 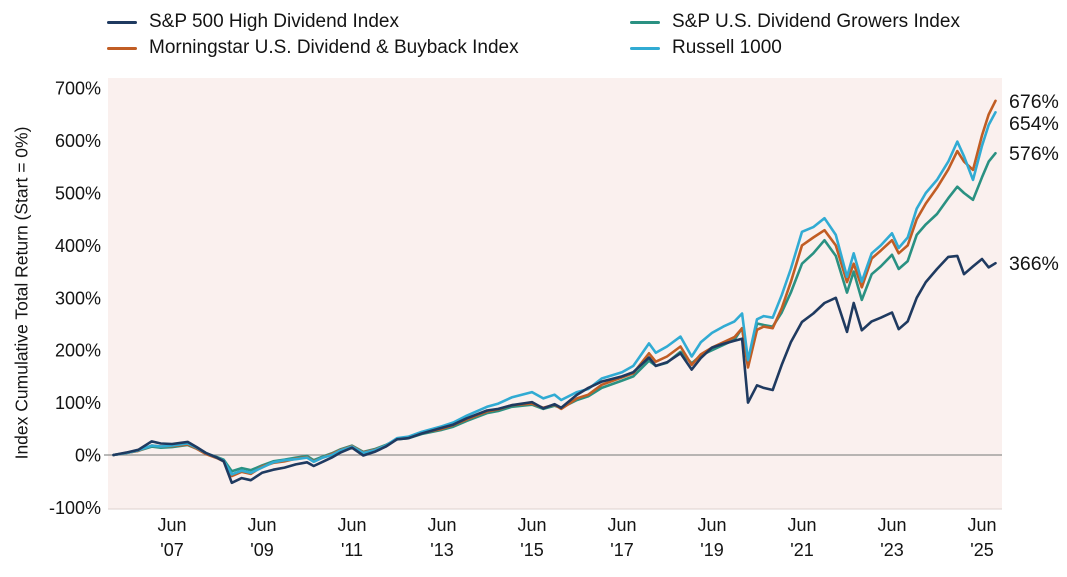 What do you see at coordinates (78, 141) in the screenshot?
I see `y-tick-label: 600%` at bounding box center [78, 141].